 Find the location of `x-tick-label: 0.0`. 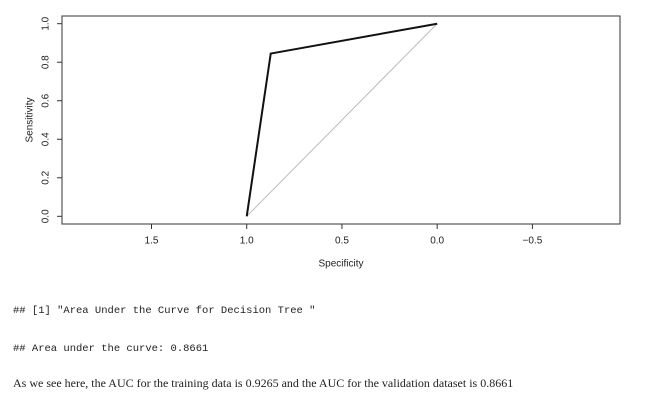

x-tick-label: 0.0 is located at coordinates (437, 241).